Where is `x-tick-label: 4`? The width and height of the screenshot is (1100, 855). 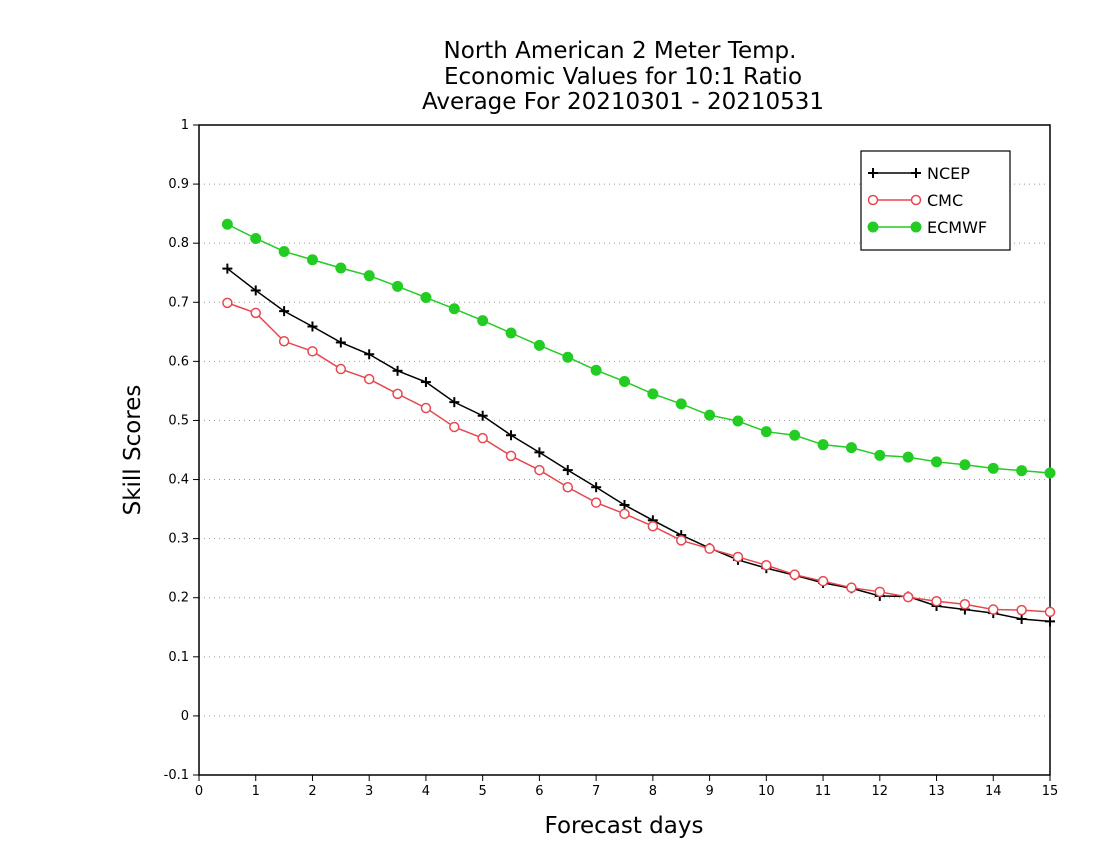 x-tick-label: 4 is located at coordinates (426, 791).